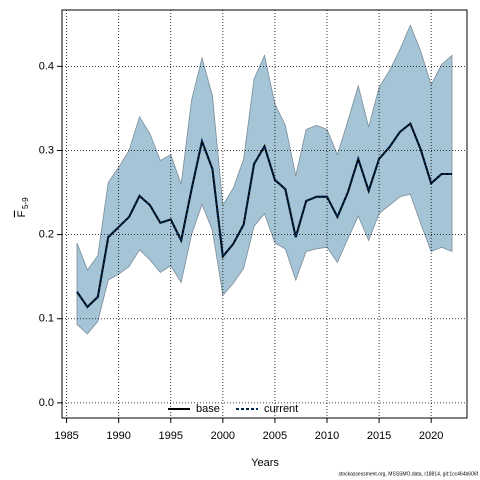 Image resolution: width=480 pixels, height=480 pixels. Describe the element at coordinates (46, 66) in the screenshot. I see `y-tick-label: 0.4` at that location.